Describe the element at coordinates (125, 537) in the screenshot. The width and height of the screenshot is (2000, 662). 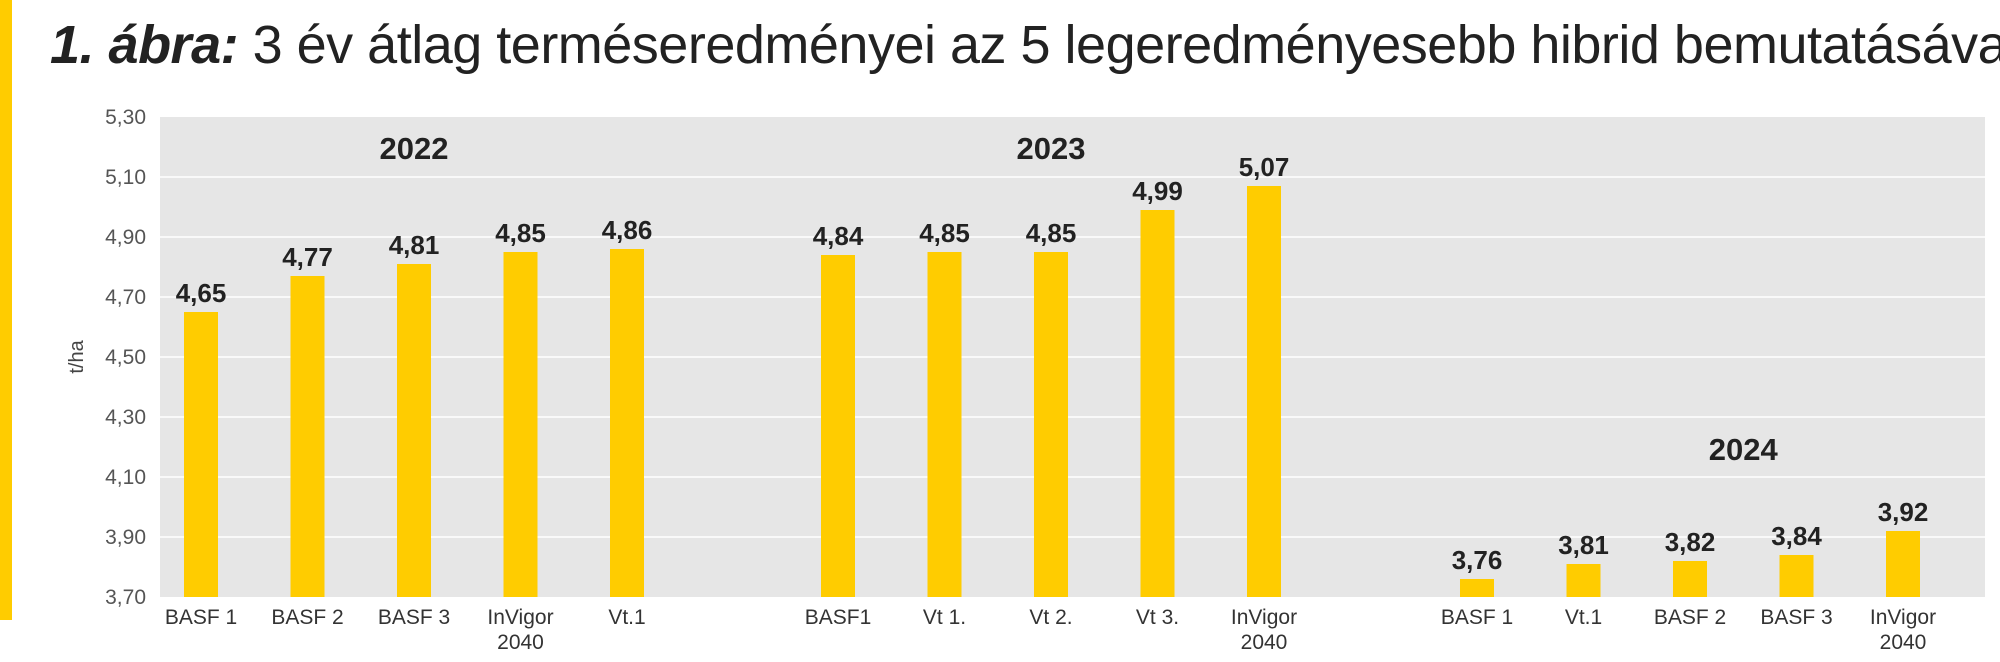
I see `y-tick-label: 3,90` at that location.